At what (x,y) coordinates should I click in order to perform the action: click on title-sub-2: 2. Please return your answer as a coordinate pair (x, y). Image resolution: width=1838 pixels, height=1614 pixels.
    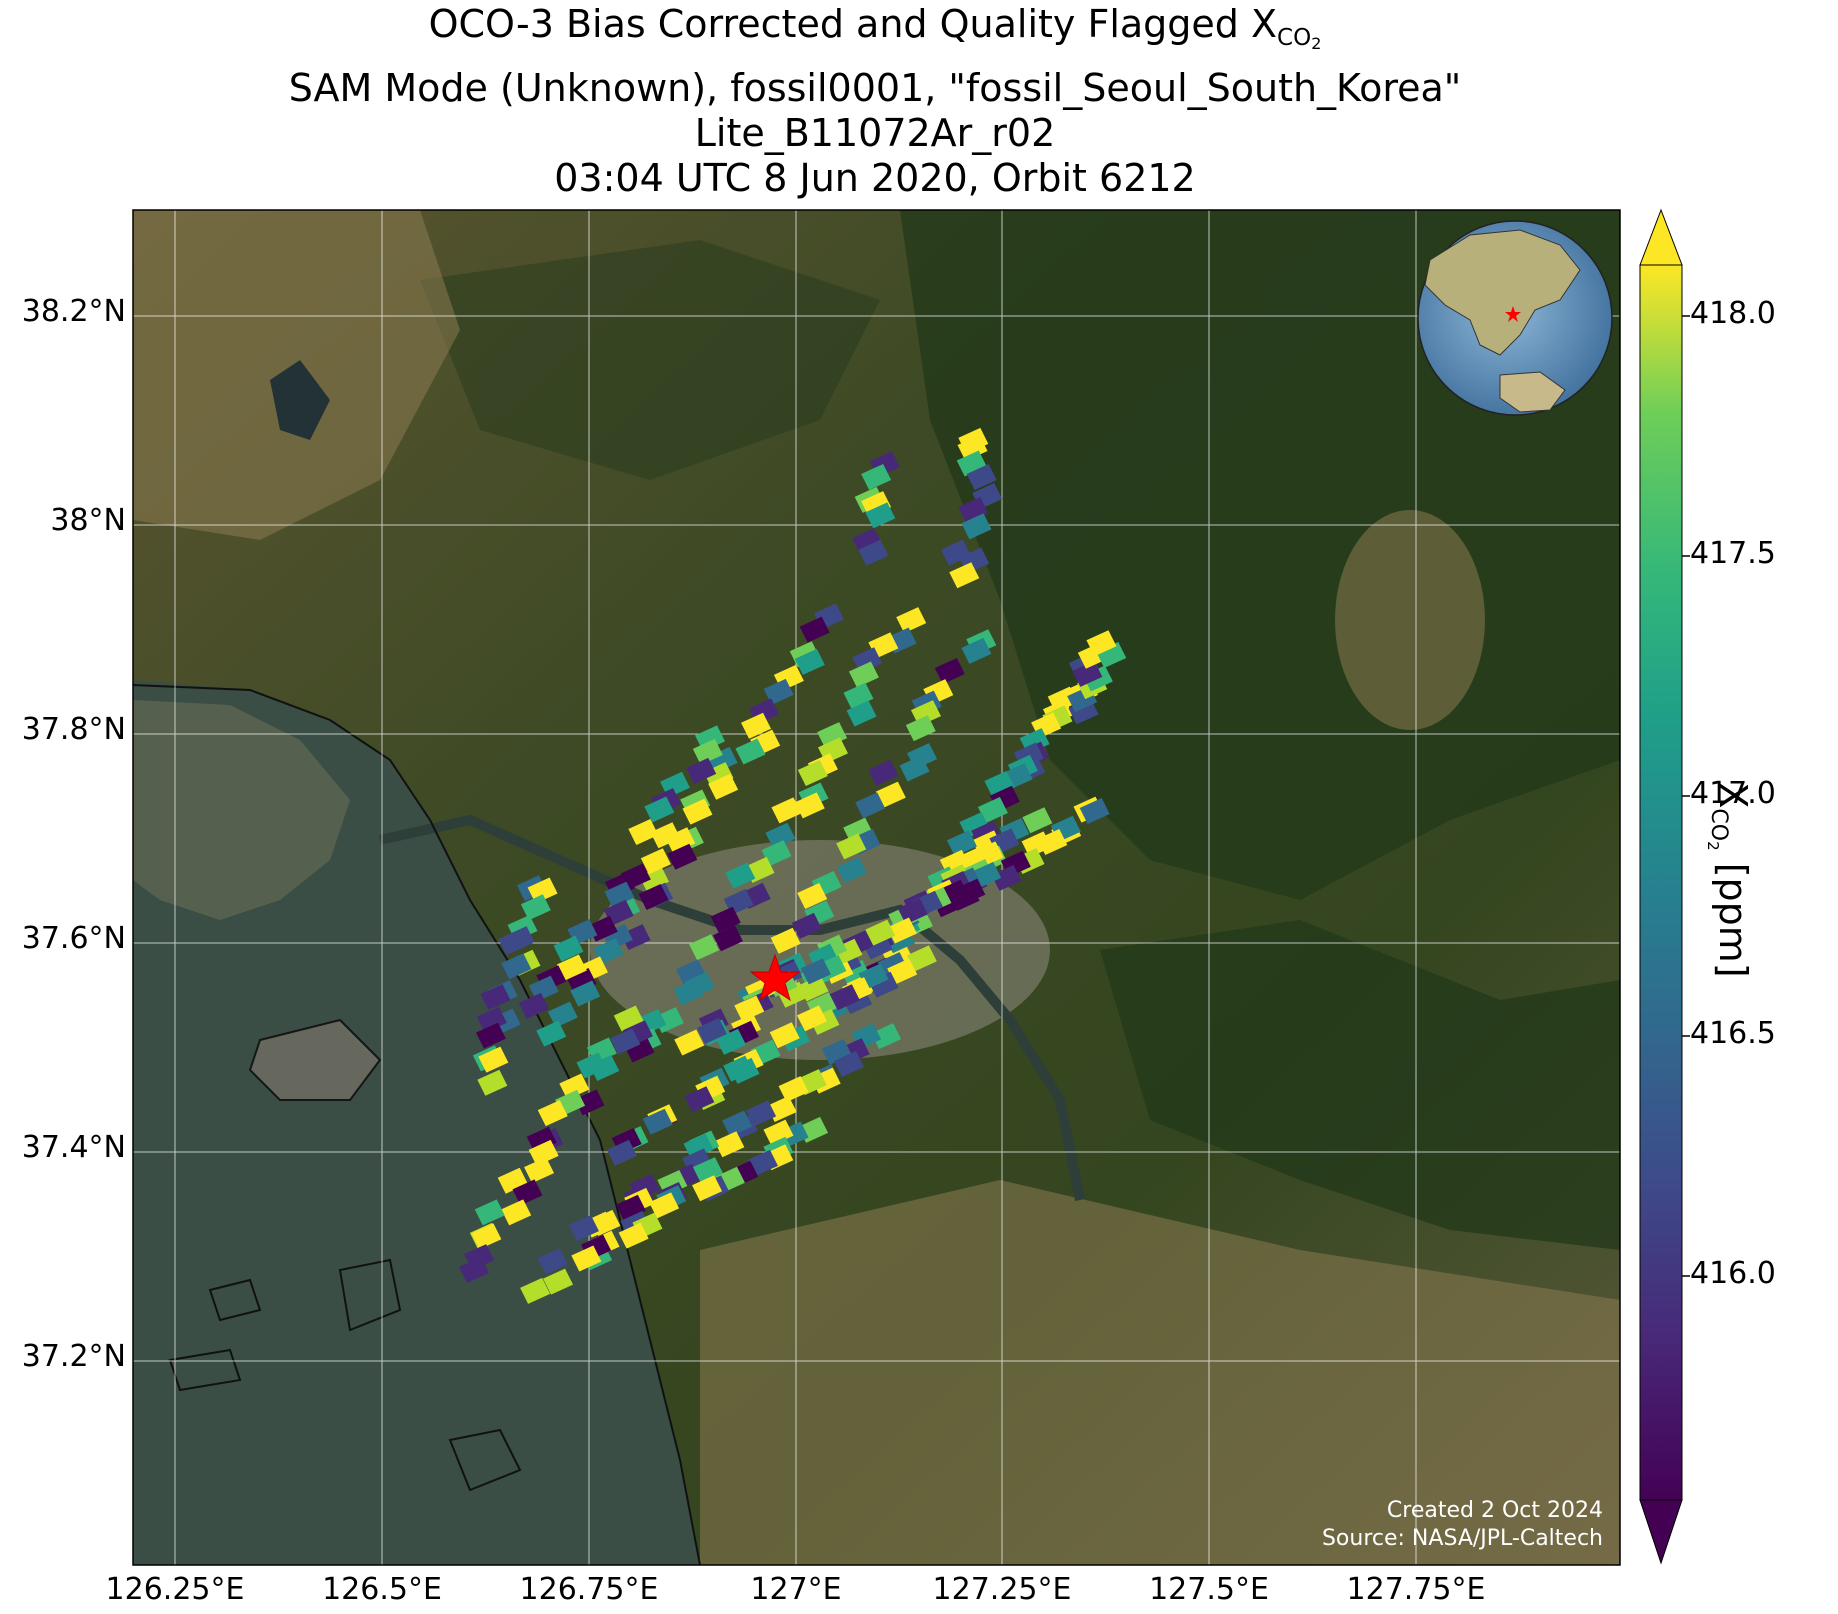
    Looking at the image, I should click on (1316, 43).